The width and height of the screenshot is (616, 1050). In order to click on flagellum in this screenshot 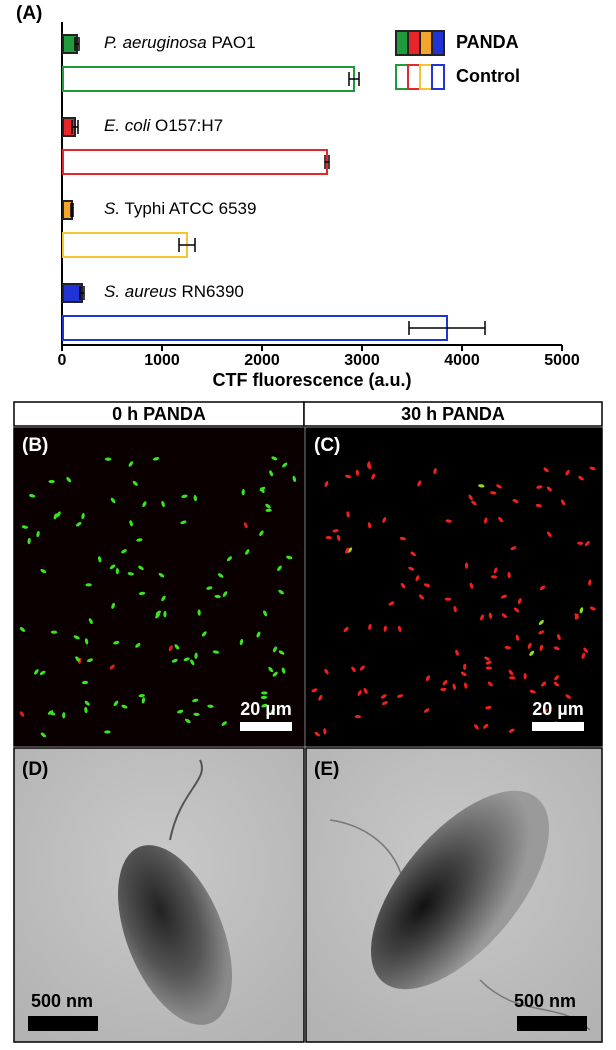, I will do `click(186, 800)`.